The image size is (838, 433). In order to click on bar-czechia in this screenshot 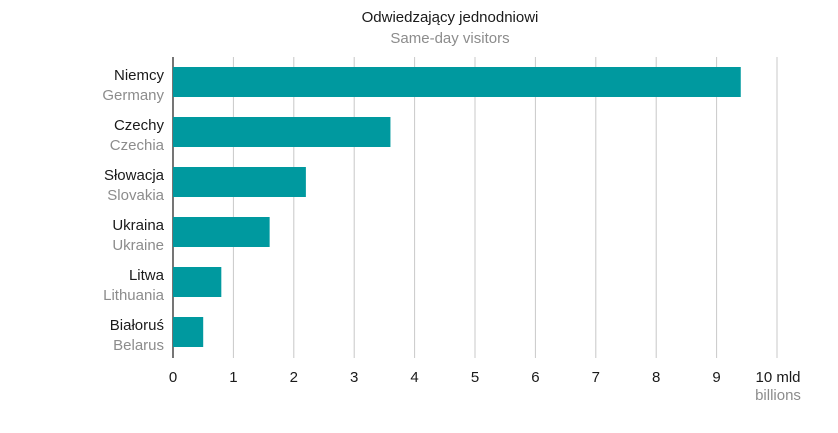, I will do `click(282, 132)`.